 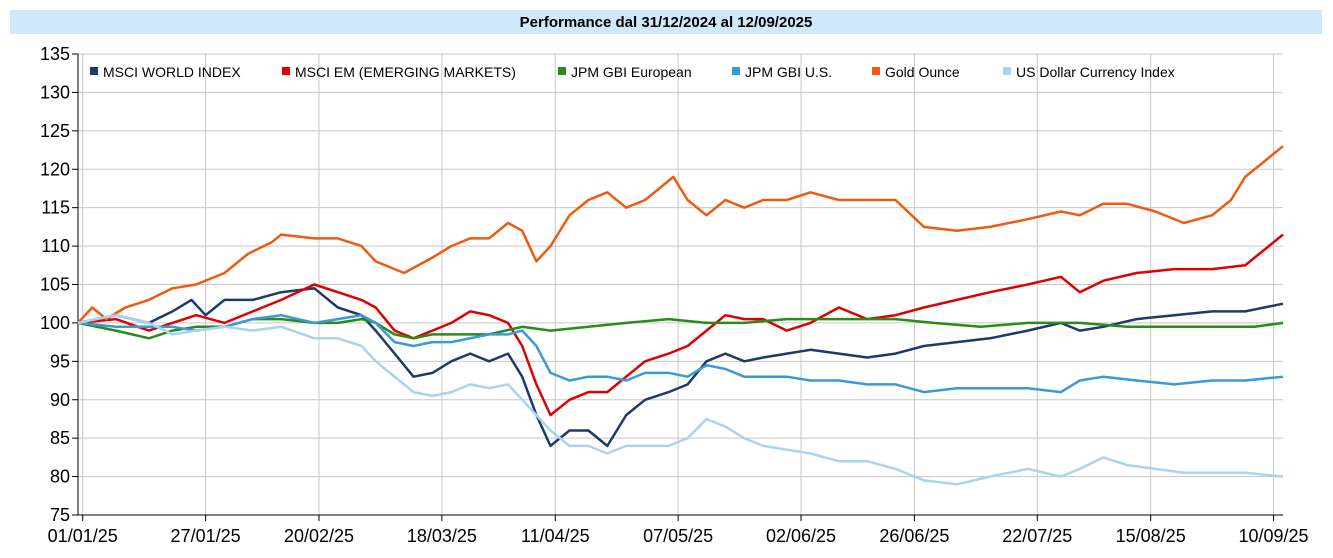 I want to click on y-tick-label: 130, so click(x=55, y=92).